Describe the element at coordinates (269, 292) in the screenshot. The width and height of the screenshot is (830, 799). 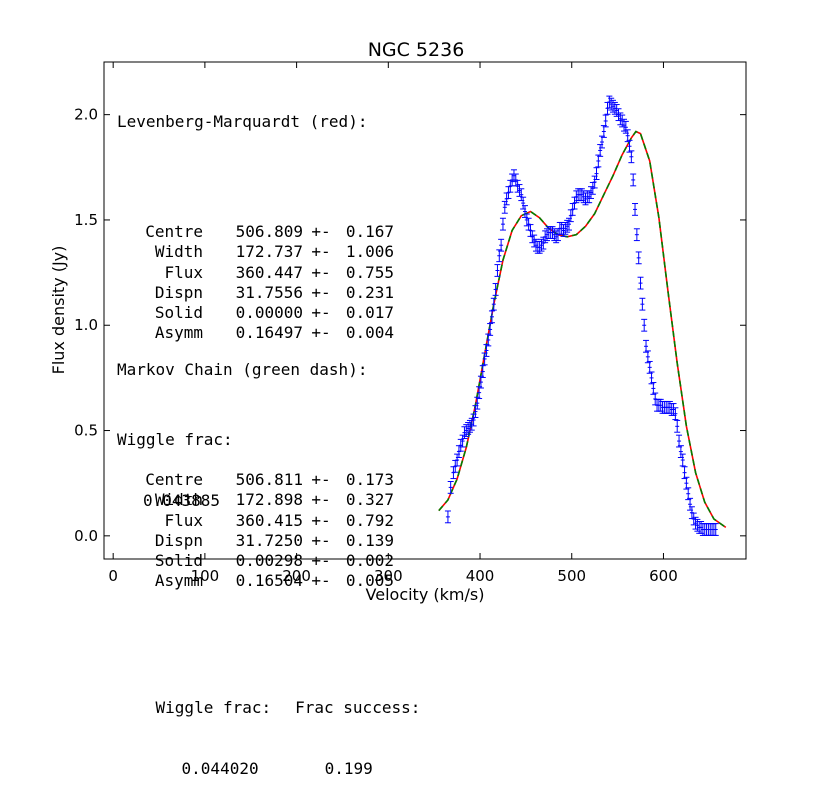
I see `lm-param-value: 31.7556` at that location.